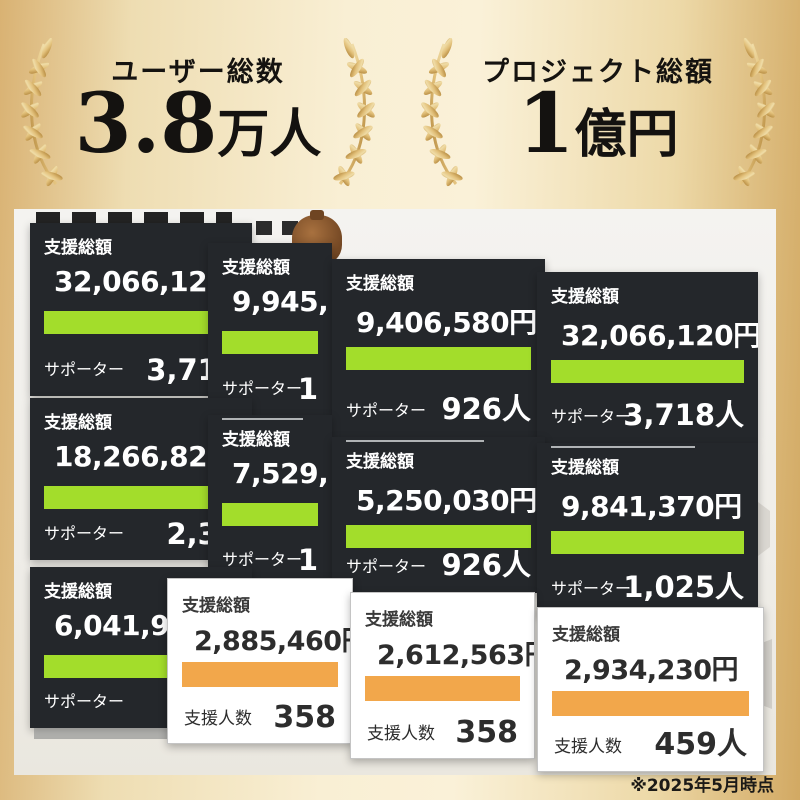 Image resolution: width=800 pixels, height=800 pixels. I want to click on project-total-title: プロジェクト総額, so click(598, 72).